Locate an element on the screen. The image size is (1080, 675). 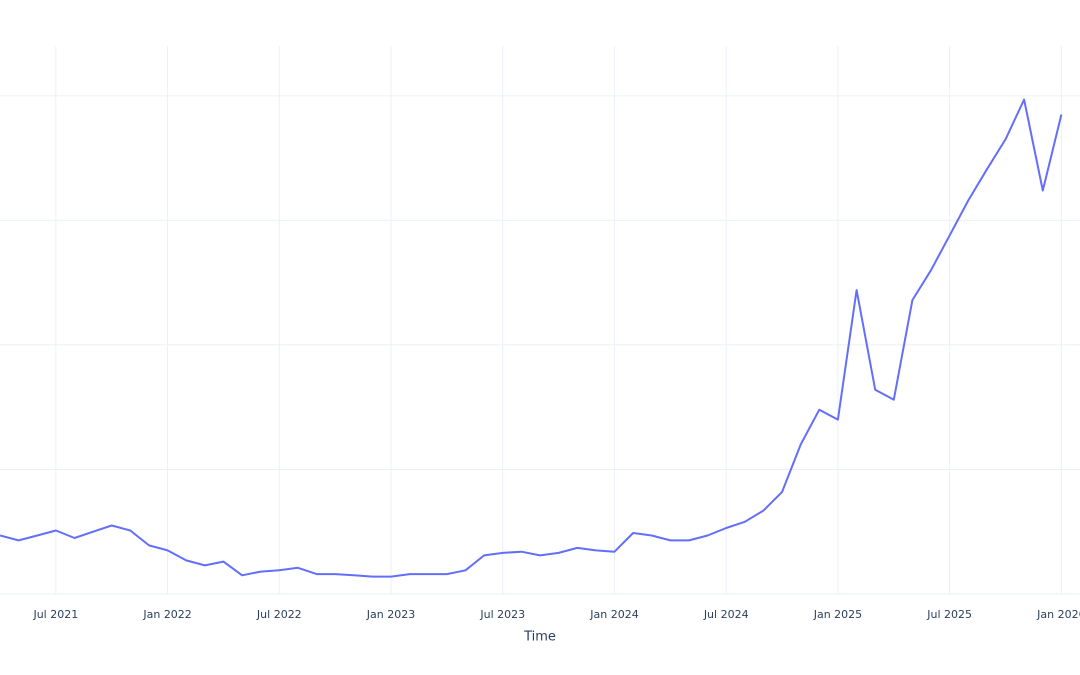
x-tick-label: Jul 2023 is located at coordinates (502, 614).